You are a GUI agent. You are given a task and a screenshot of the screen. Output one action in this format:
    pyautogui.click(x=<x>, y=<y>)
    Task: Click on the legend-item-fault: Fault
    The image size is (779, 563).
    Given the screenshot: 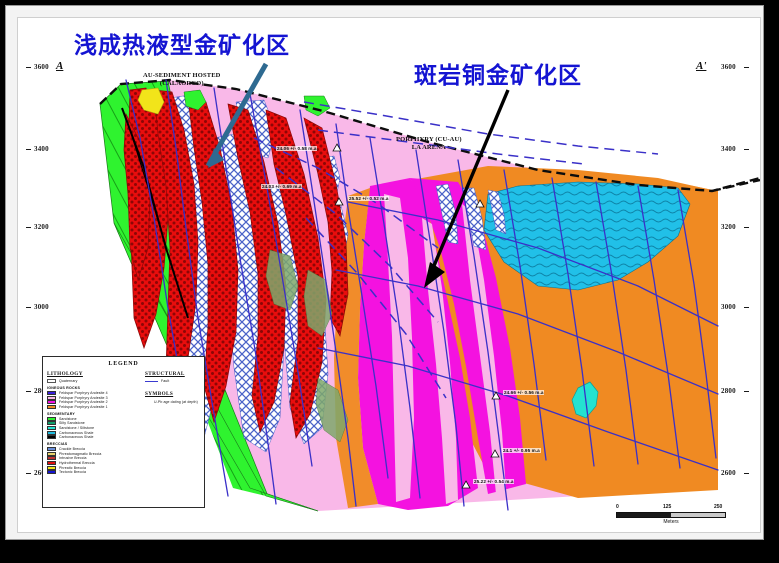 What is the action you would take?
    pyautogui.click(x=174, y=381)
    